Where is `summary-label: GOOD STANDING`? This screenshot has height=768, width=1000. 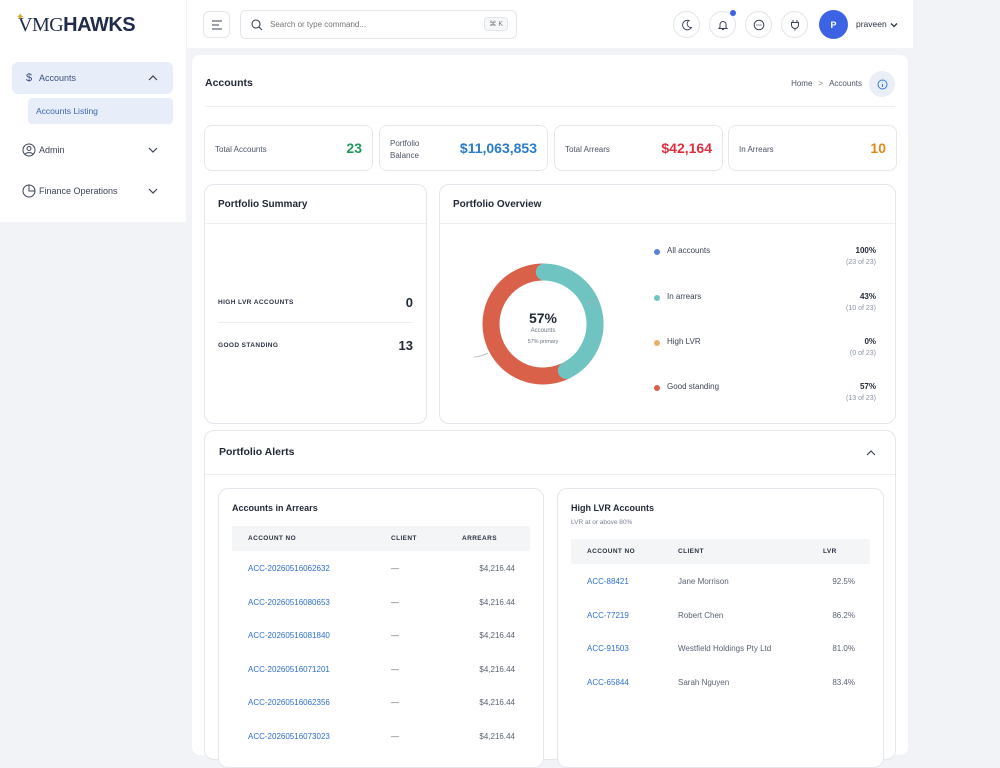
summary-label: GOOD STANDING is located at coordinates (248, 345).